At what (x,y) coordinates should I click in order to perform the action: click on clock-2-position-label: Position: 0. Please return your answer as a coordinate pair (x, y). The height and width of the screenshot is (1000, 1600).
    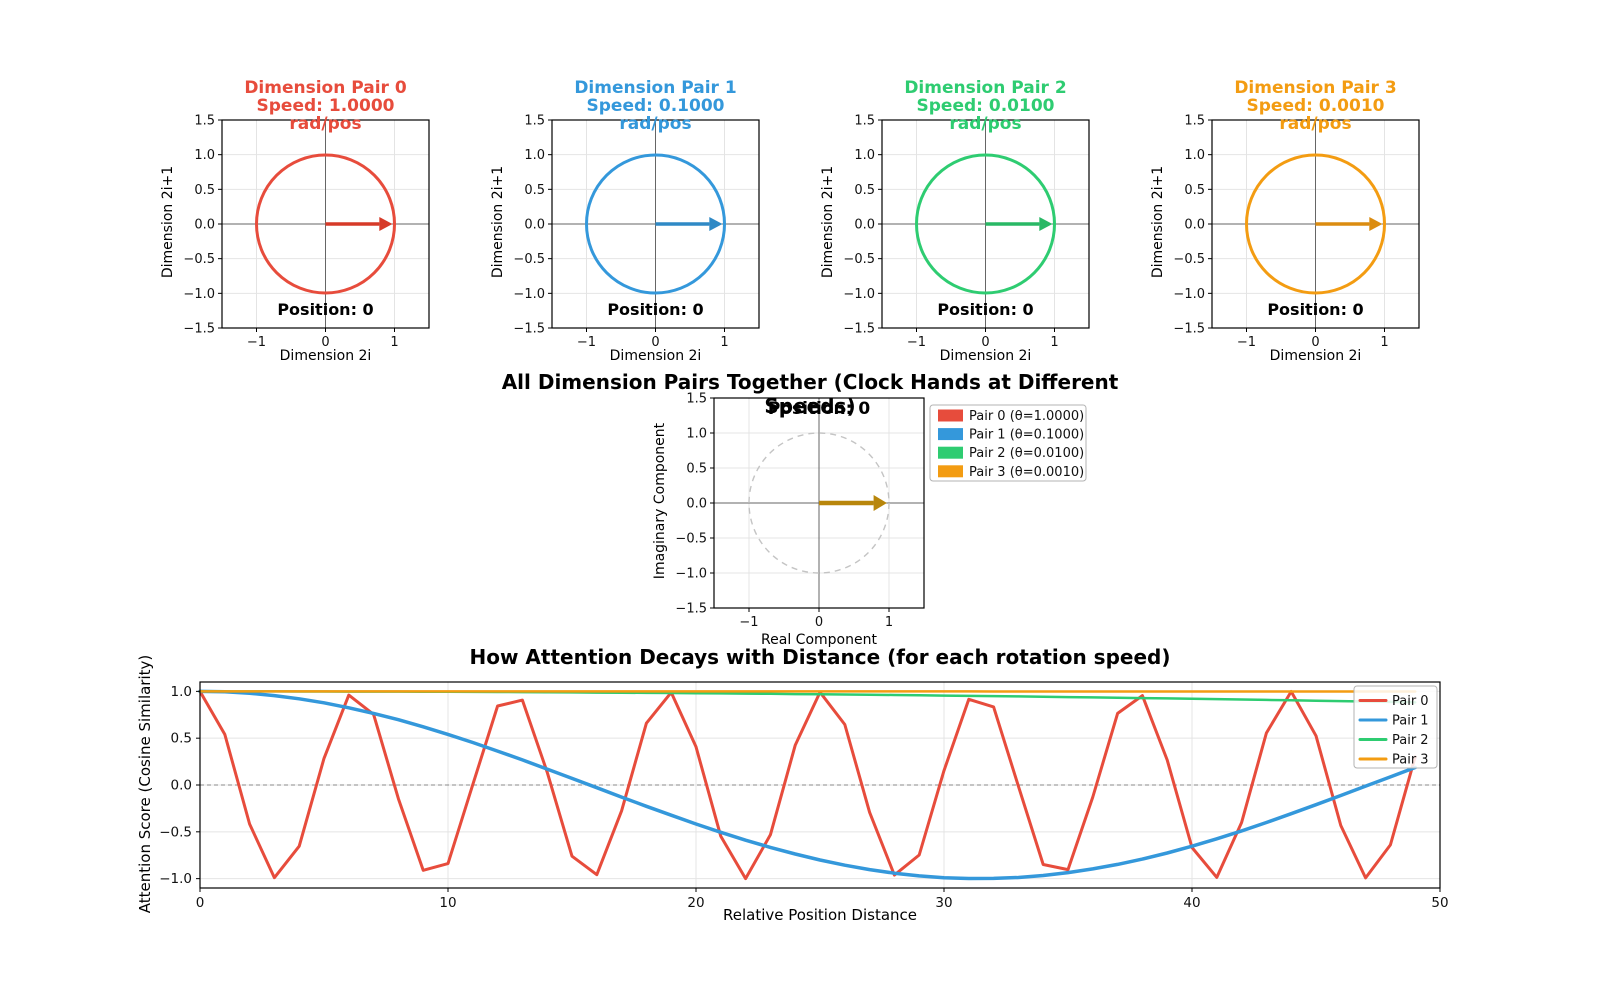
    Looking at the image, I should click on (985, 309).